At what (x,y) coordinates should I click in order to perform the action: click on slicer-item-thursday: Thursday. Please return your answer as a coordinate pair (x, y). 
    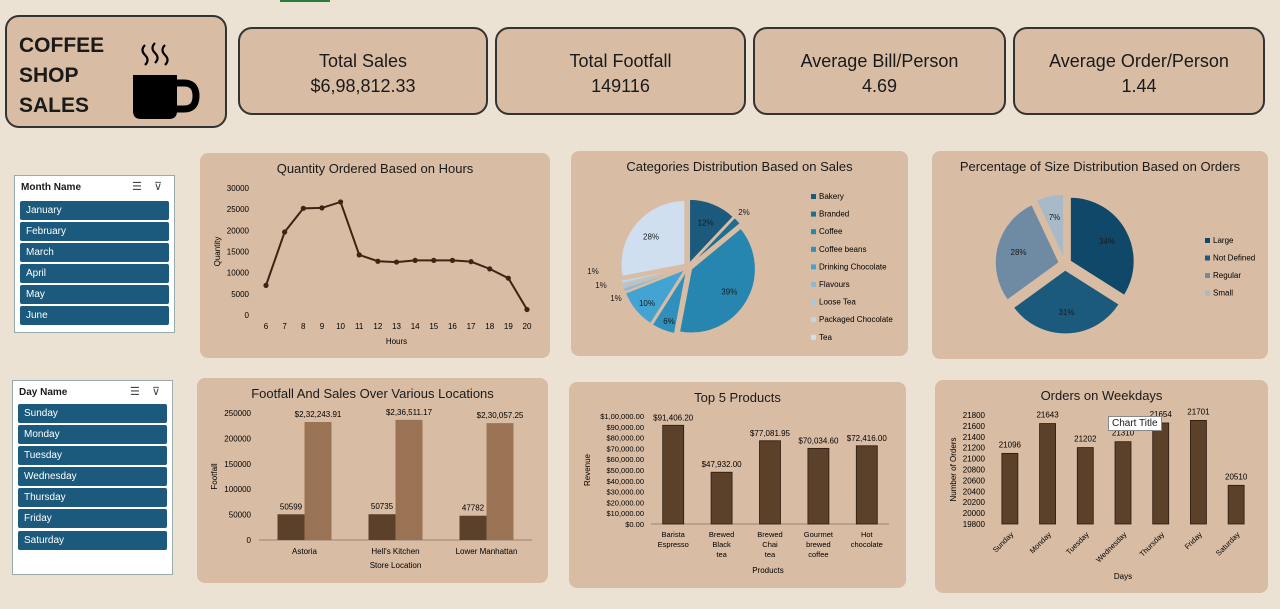
    Looking at the image, I should click on (92, 497).